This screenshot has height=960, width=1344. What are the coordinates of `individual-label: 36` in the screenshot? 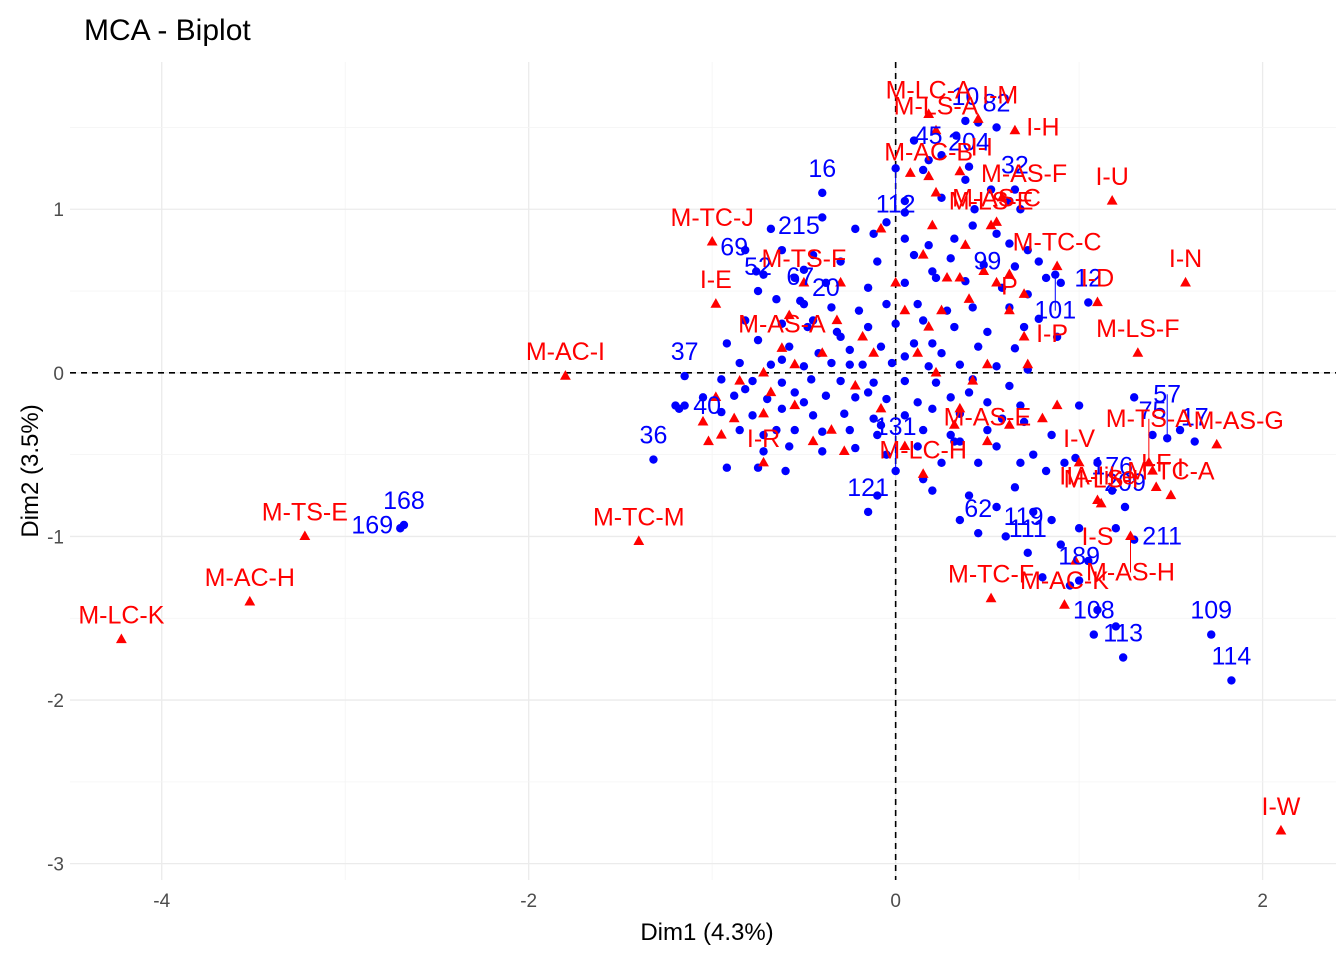 It's located at (654, 436).